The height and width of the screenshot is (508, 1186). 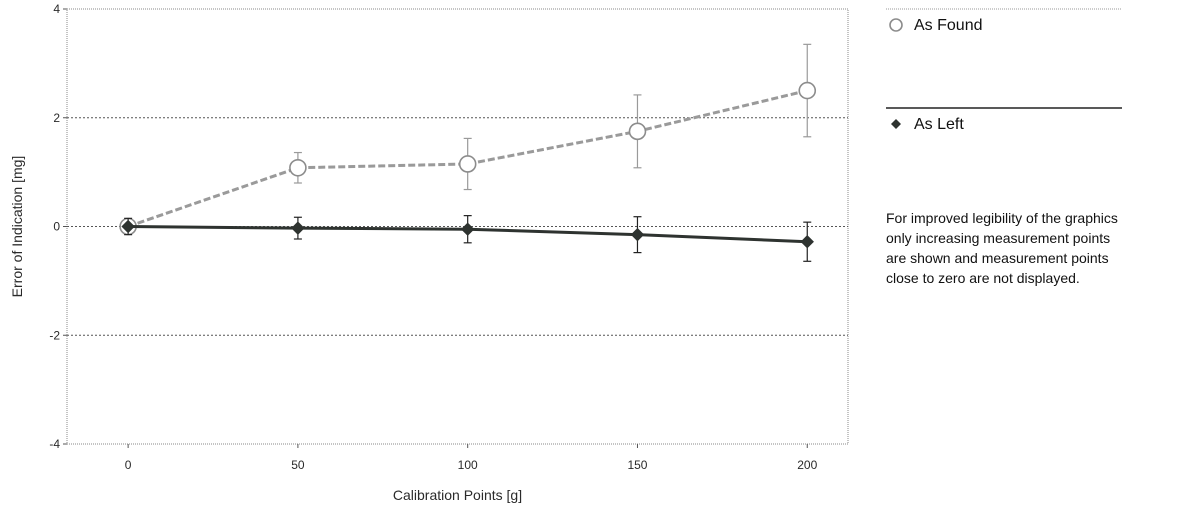 I want to click on legend-marker-as-found, so click(x=896, y=25).